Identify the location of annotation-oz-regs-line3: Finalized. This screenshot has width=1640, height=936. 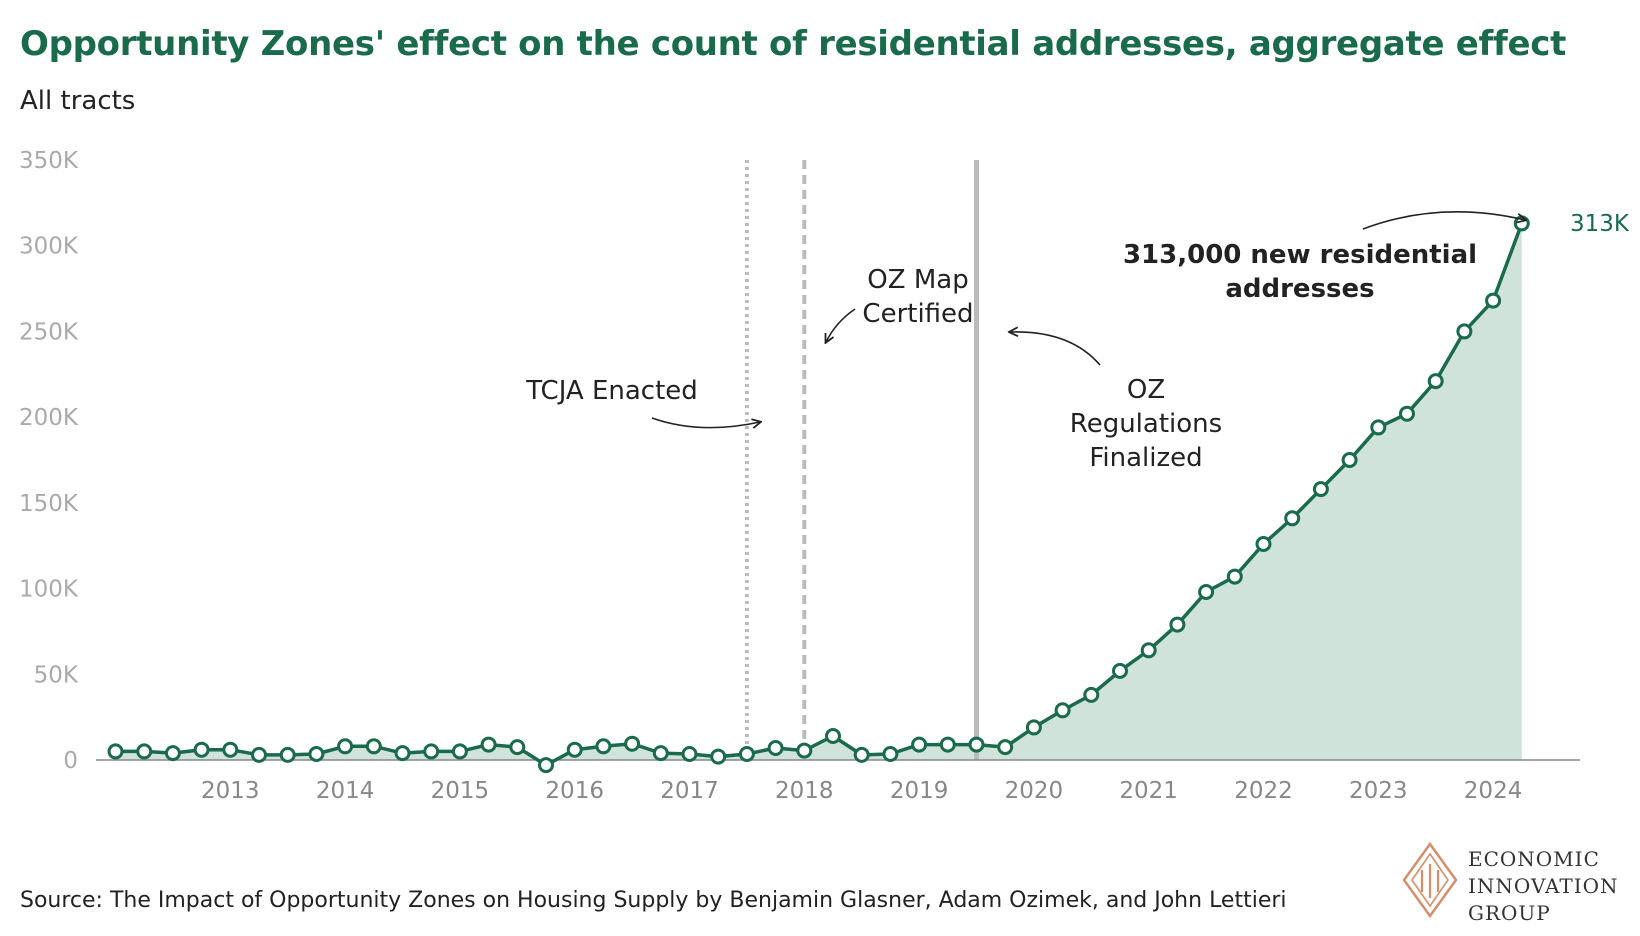
(1145, 458).